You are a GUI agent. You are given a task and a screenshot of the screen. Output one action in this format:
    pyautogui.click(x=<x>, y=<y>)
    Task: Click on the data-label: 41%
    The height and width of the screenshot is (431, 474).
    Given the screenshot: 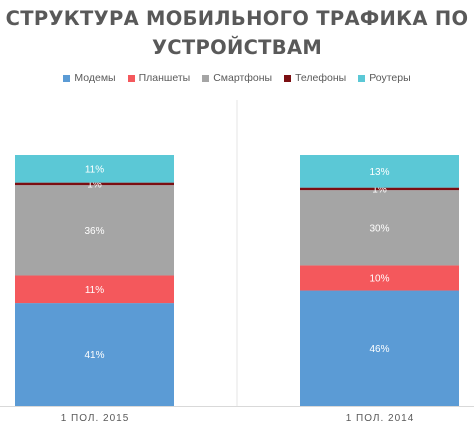 What is the action you would take?
    pyautogui.click(x=94, y=355)
    